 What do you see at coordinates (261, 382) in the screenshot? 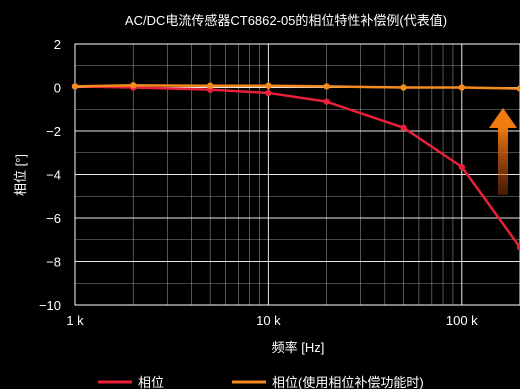
I see `legend: 相位 相位(使用相位补偿功能时)` at bounding box center [261, 382].